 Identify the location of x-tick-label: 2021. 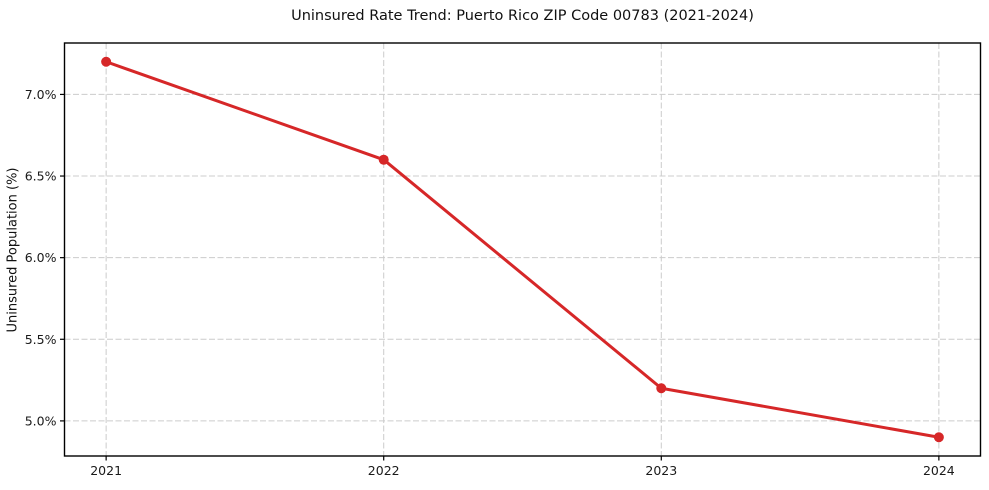
(106, 470).